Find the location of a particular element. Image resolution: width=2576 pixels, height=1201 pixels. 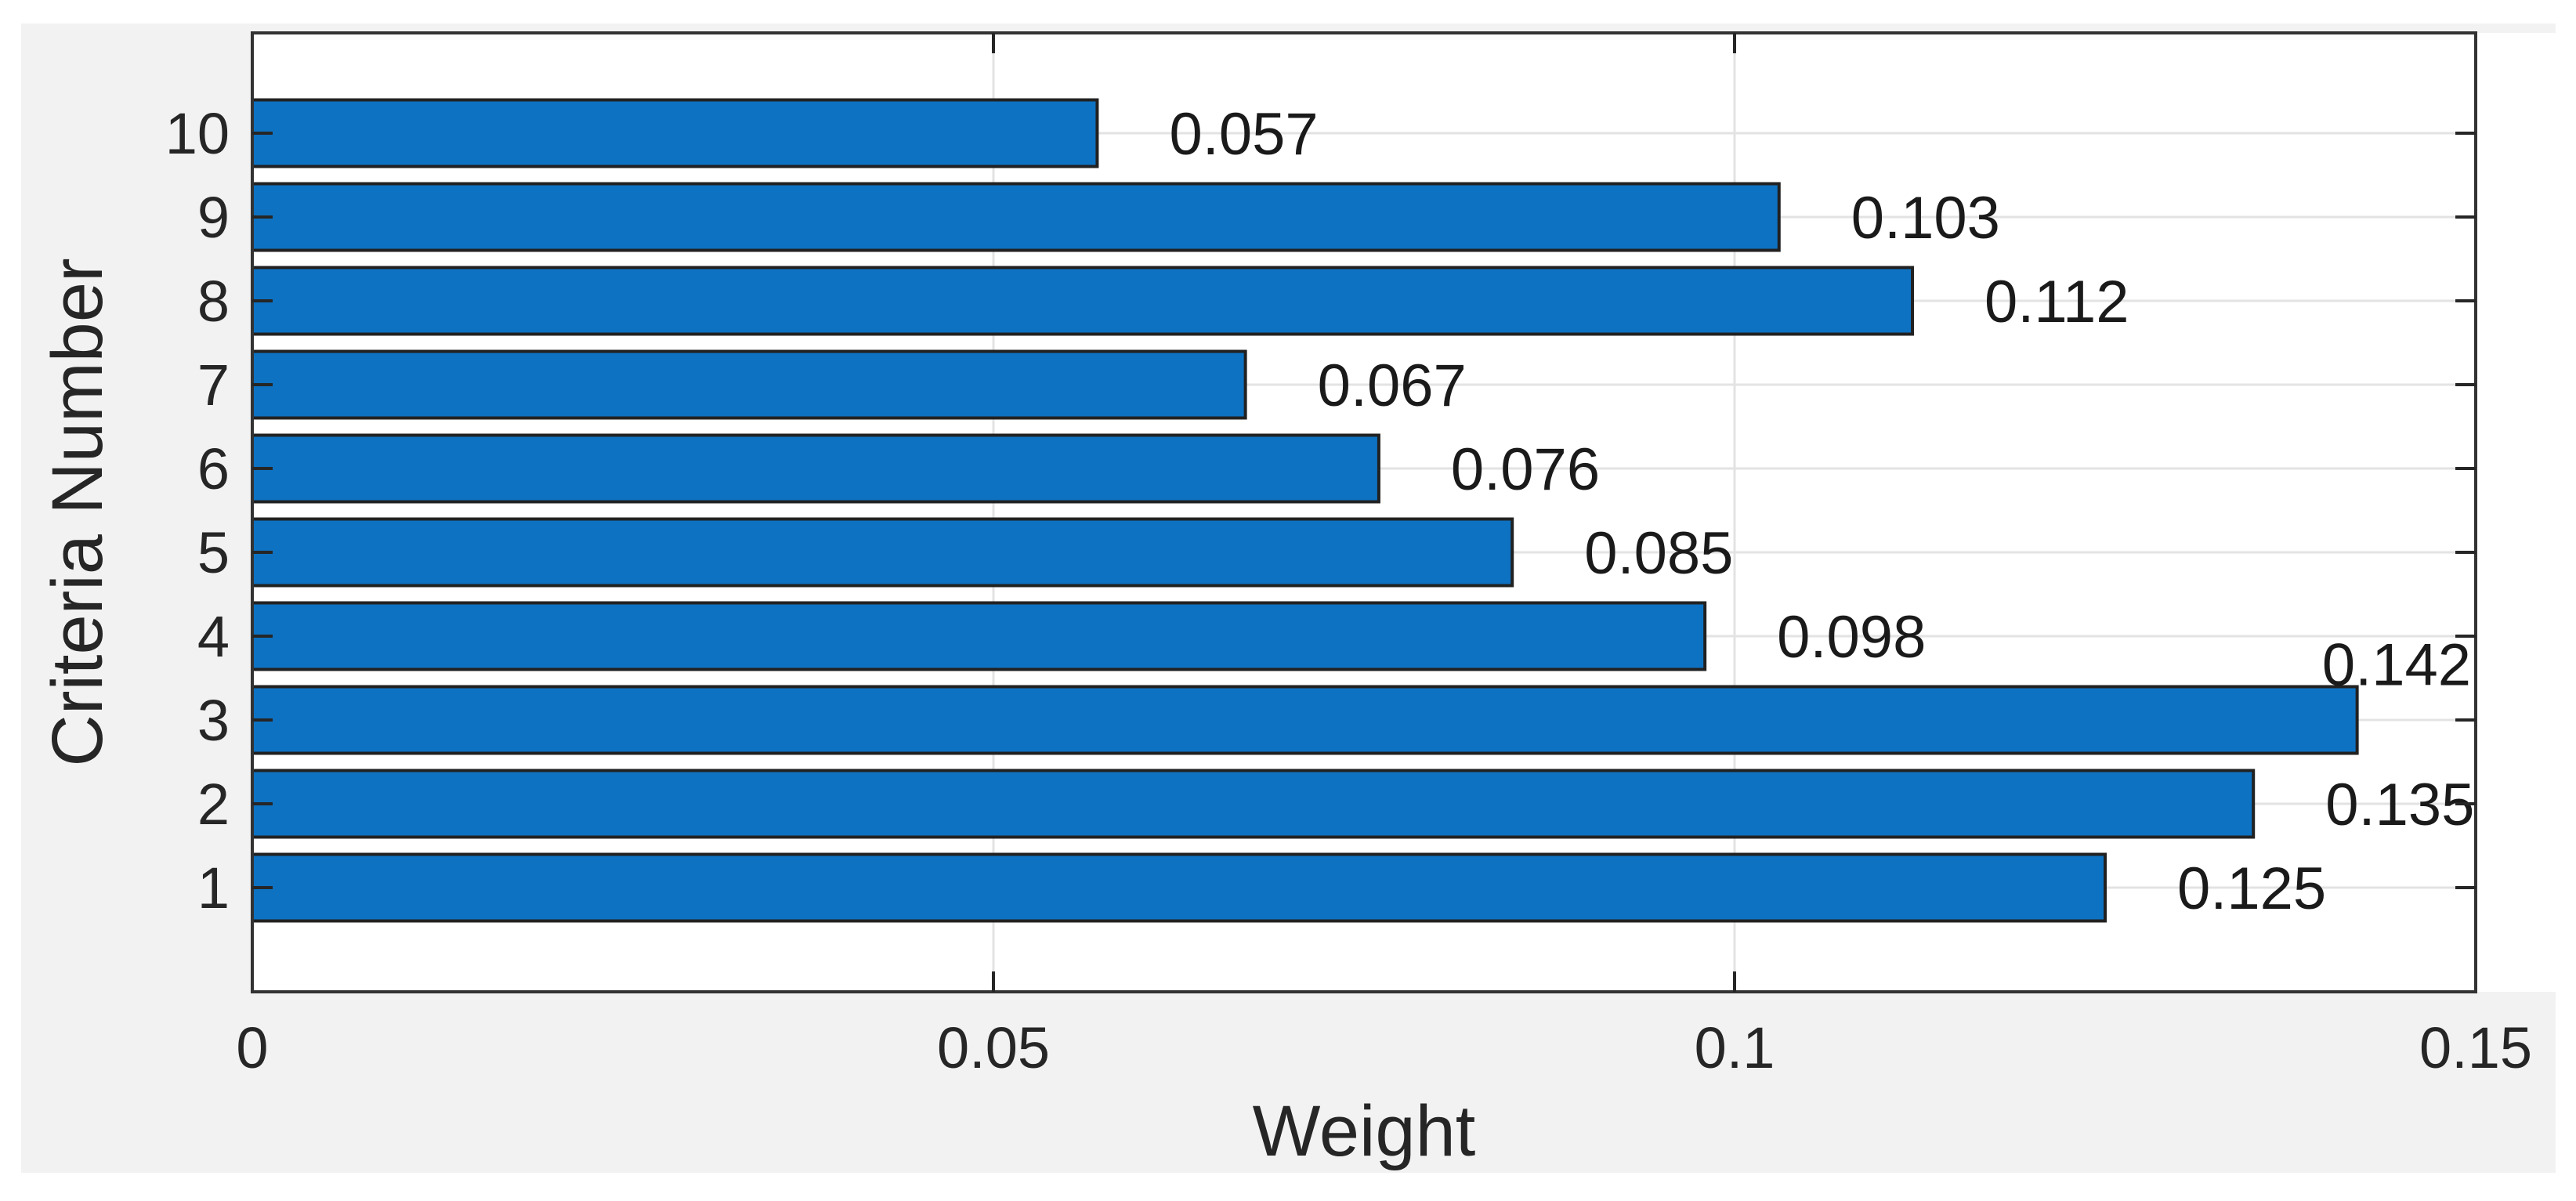

y-tick-label: 2 is located at coordinates (213, 804).